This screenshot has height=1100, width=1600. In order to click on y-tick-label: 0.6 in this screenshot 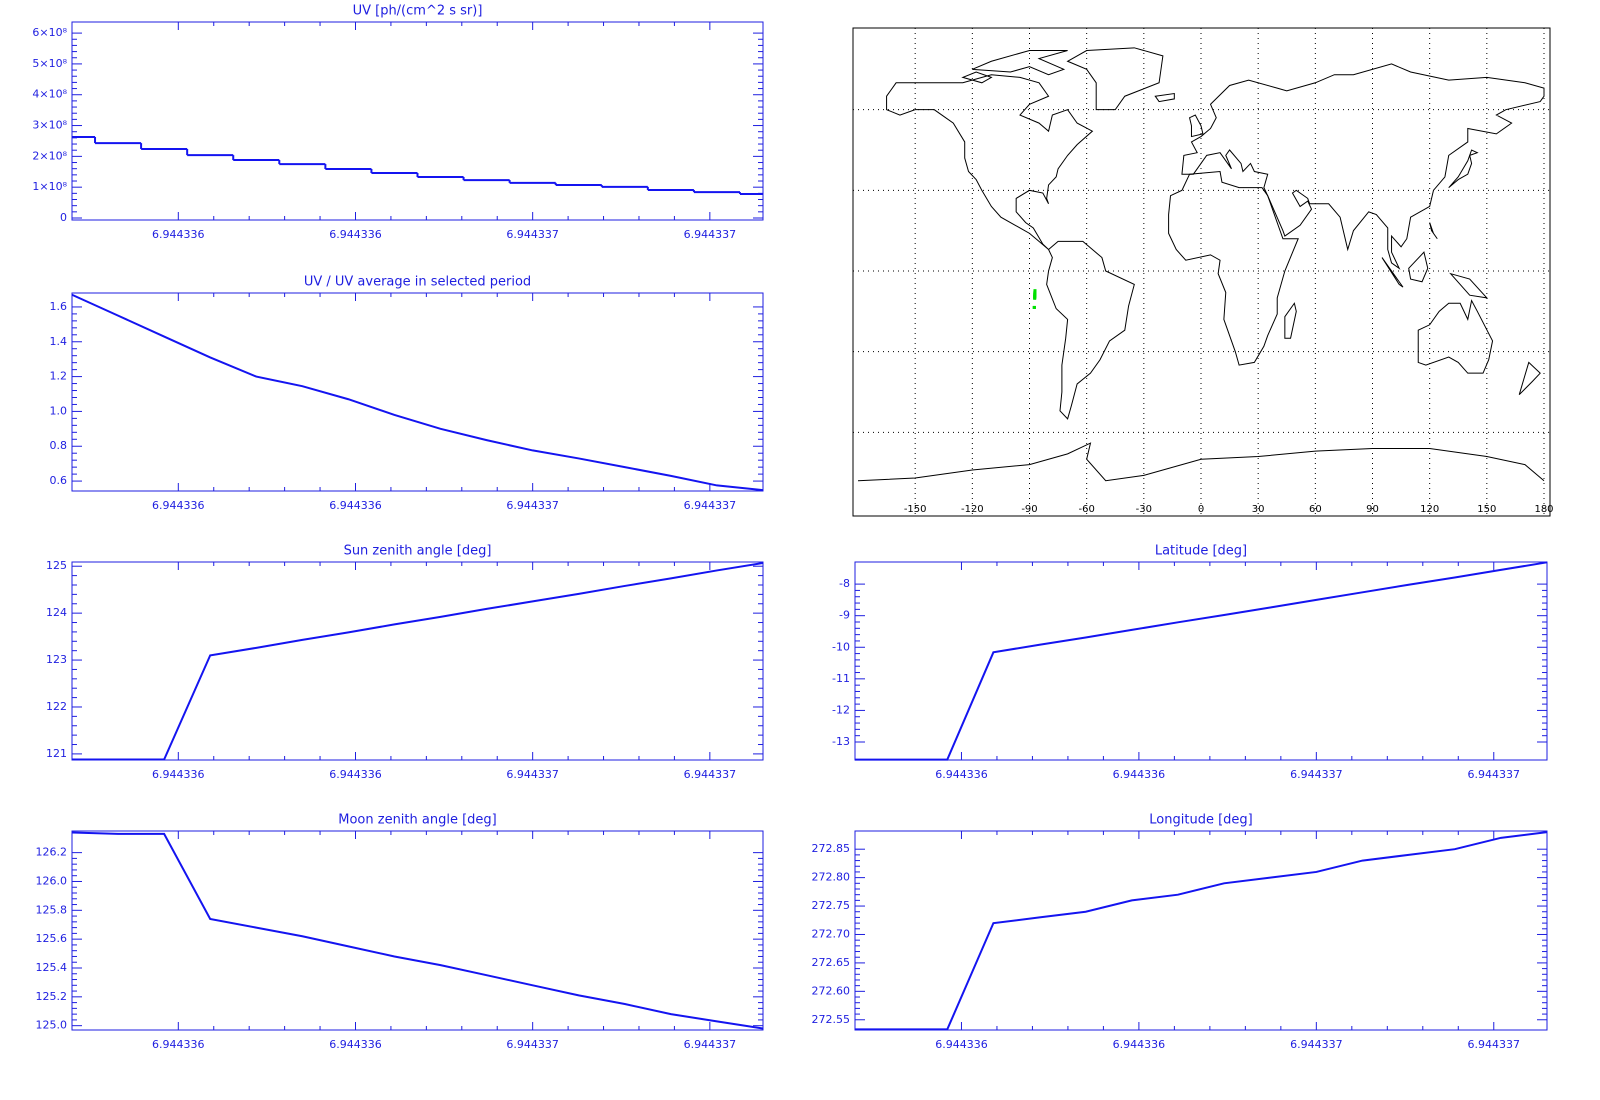, I will do `click(59, 480)`.